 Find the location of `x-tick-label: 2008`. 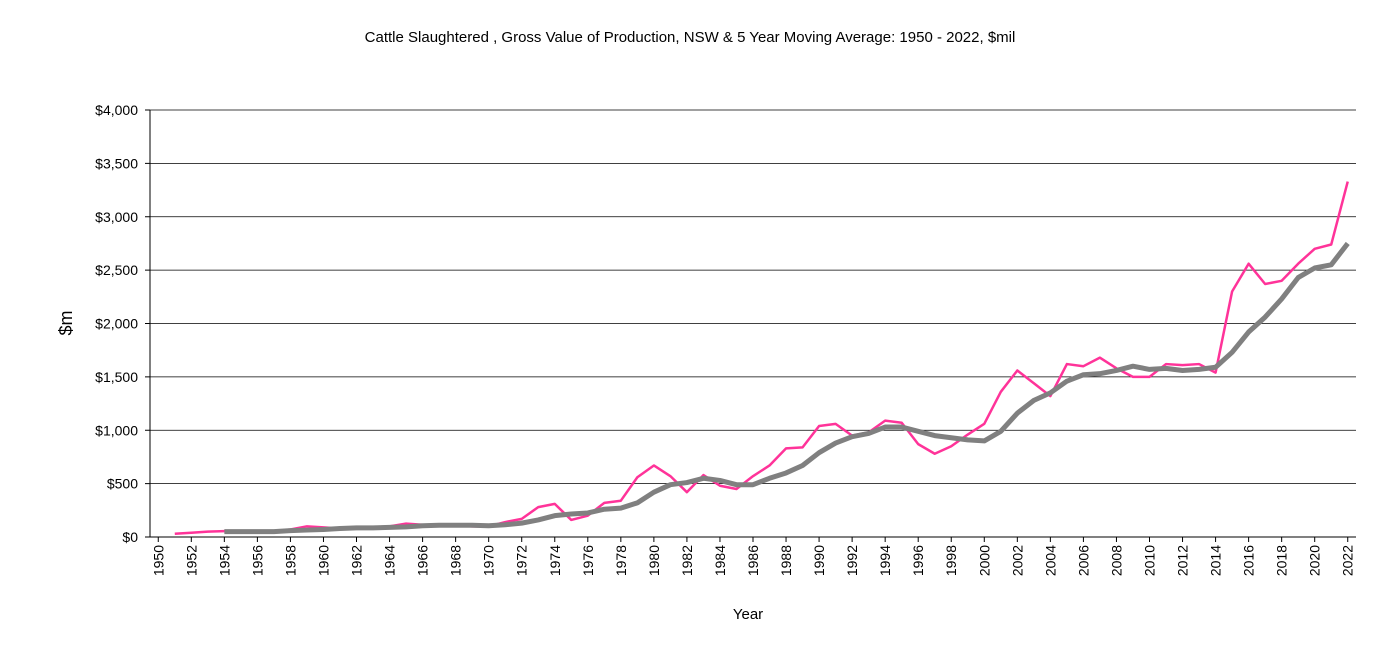

x-tick-label: 2008 is located at coordinates (1116, 560).